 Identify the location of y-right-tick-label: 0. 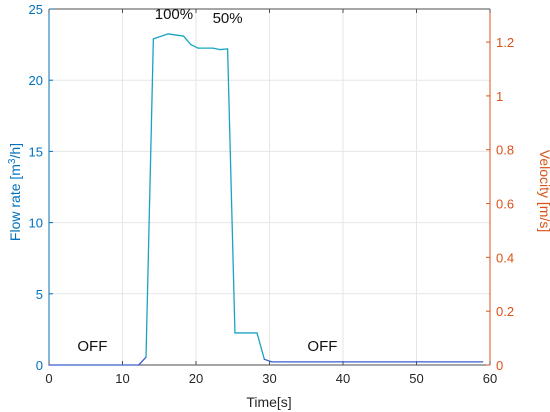
(499, 365).